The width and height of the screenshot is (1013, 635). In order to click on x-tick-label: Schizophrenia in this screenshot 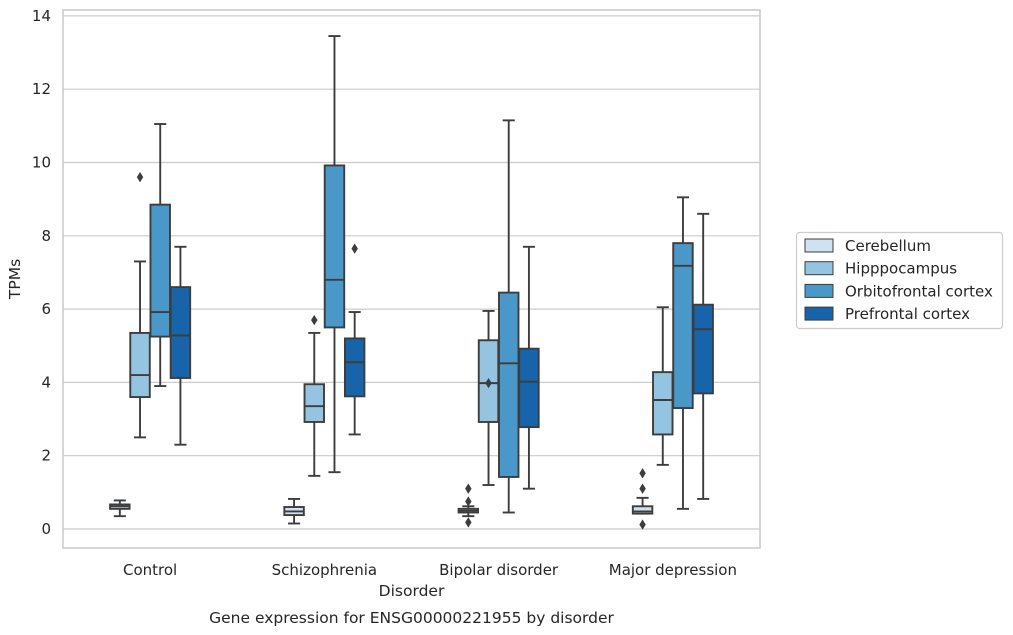, I will do `click(324, 570)`.